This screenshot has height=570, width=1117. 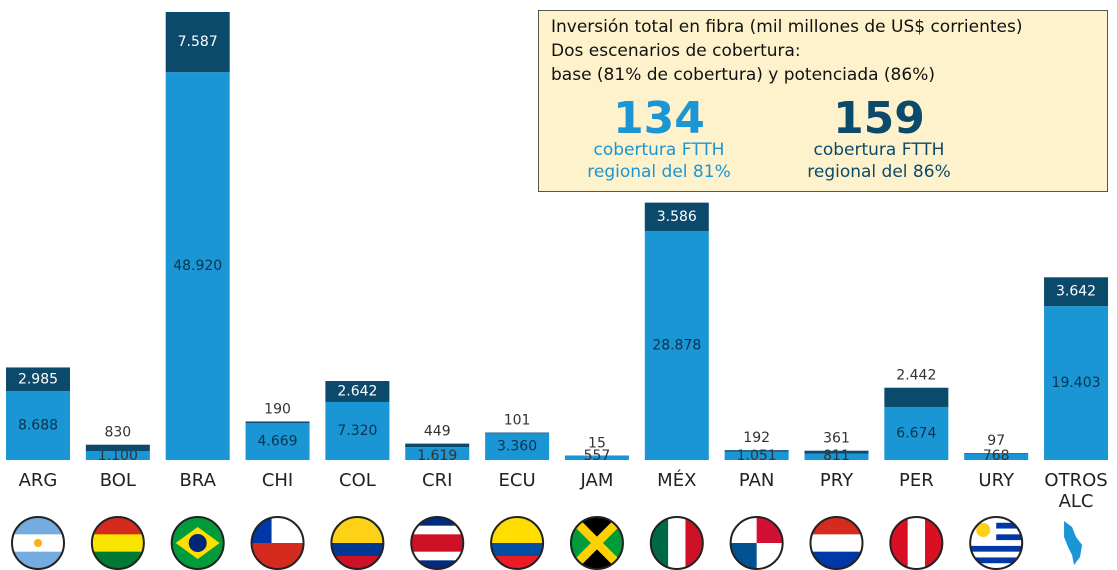 I want to click on value-label: 101, so click(x=517, y=421).